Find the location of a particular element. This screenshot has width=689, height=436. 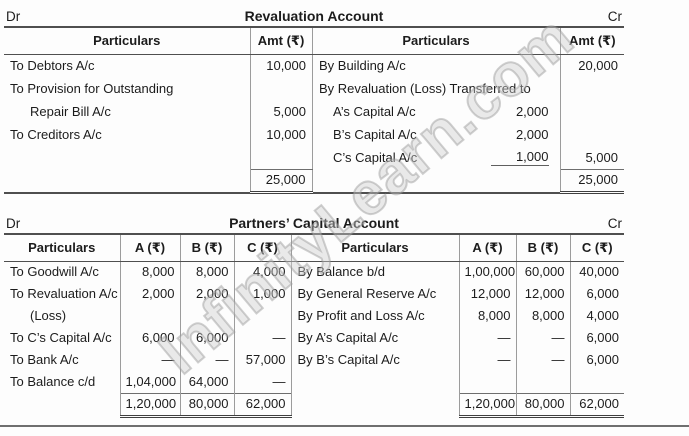

credit-c-amount: 40,000 is located at coordinates (596, 272).